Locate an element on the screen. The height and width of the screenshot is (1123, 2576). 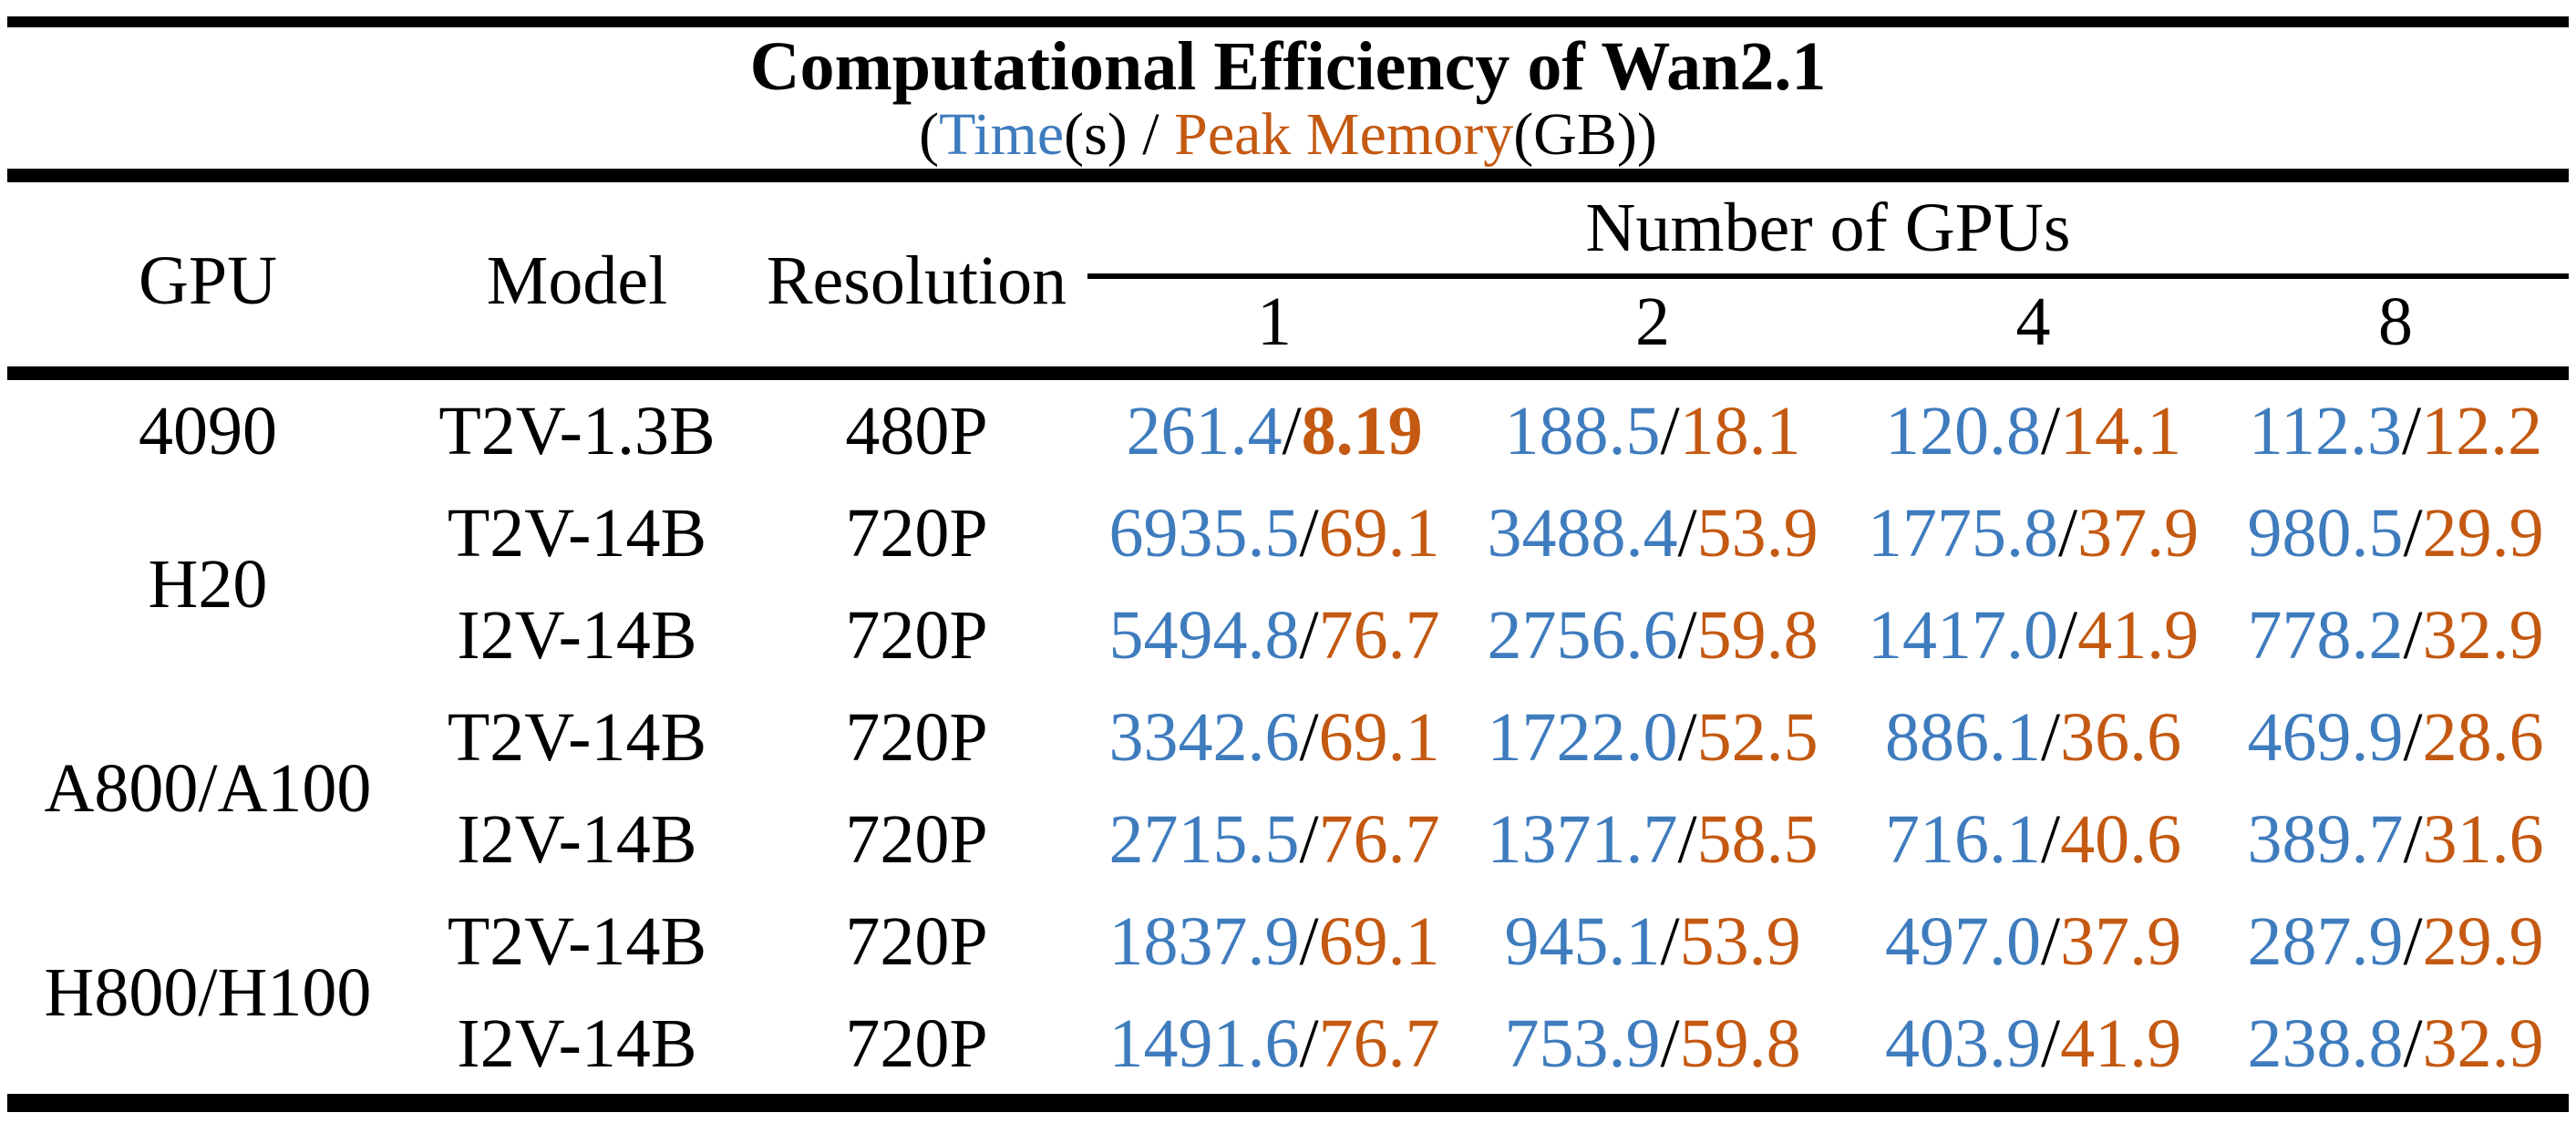
value-cell: 112.3/12.2 is located at coordinates (2395, 431).